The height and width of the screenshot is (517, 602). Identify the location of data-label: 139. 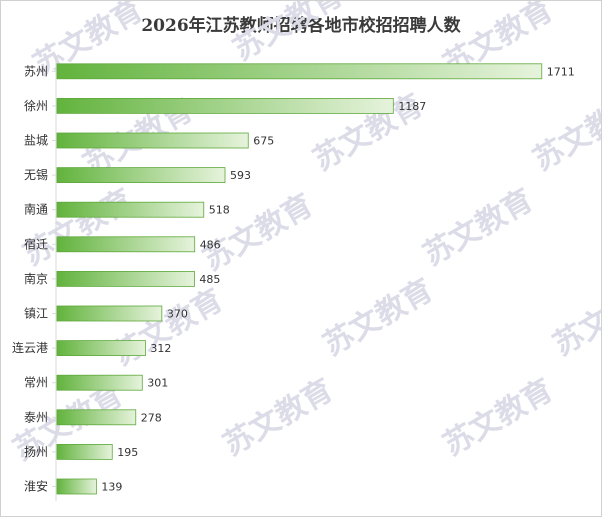
(111, 487).